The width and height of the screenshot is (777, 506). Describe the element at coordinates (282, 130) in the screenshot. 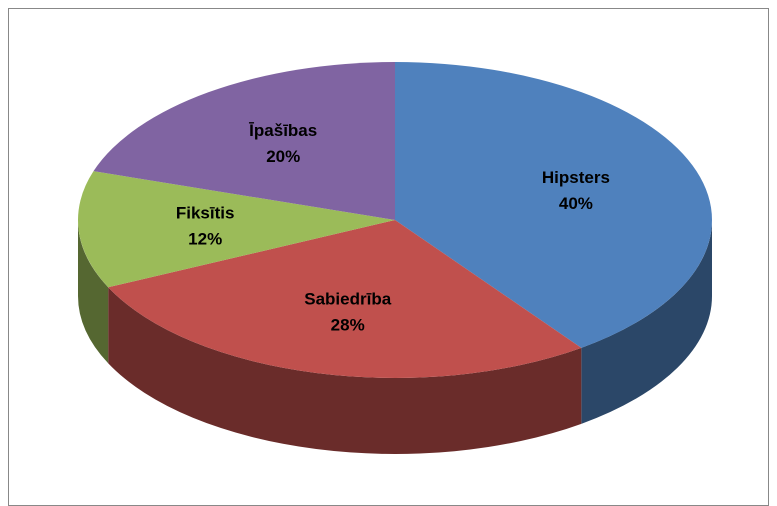

I see `slice-label: Īpašības` at that location.